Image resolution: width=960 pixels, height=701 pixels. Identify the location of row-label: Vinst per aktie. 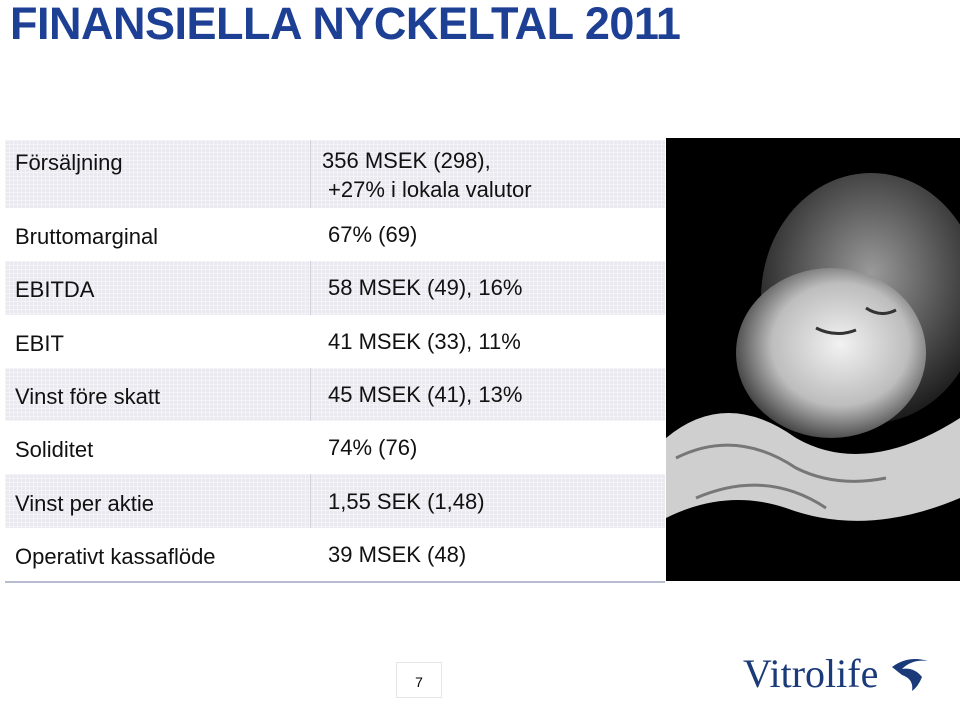
(85, 503).